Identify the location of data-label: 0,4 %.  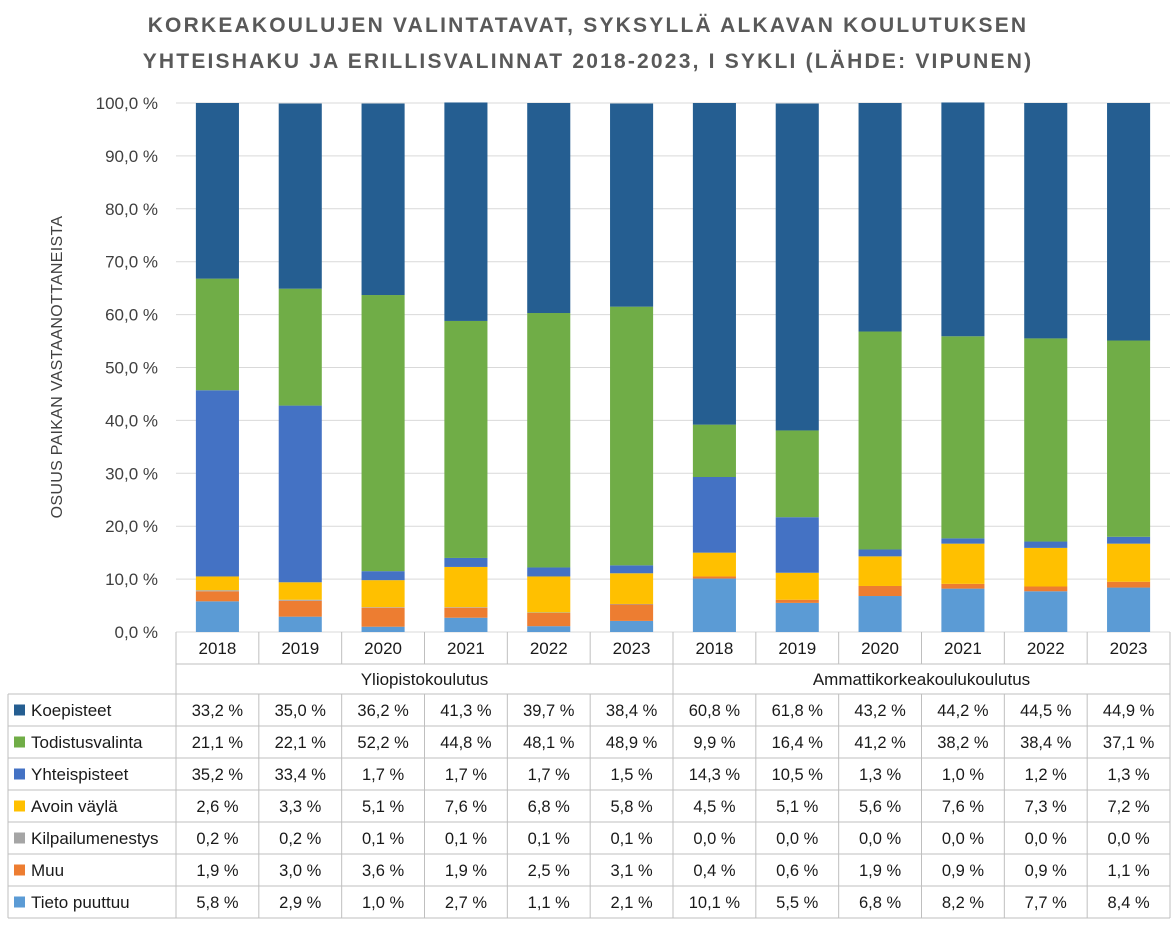
(714, 871).